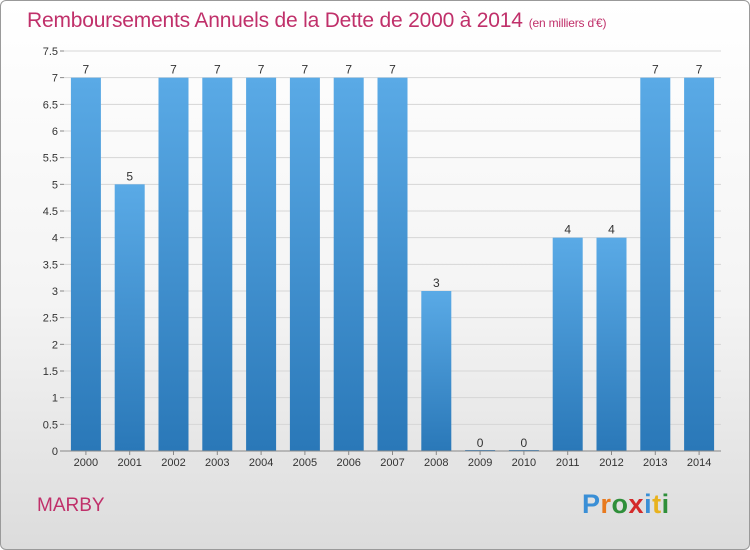 This screenshot has width=750, height=550. I want to click on y-tick-label: 0.5, so click(50, 425).